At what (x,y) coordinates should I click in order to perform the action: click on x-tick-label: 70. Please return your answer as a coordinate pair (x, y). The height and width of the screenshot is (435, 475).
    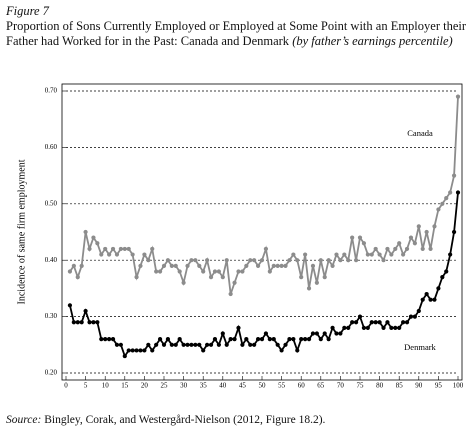
    Looking at the image, I should click on (341, 386).